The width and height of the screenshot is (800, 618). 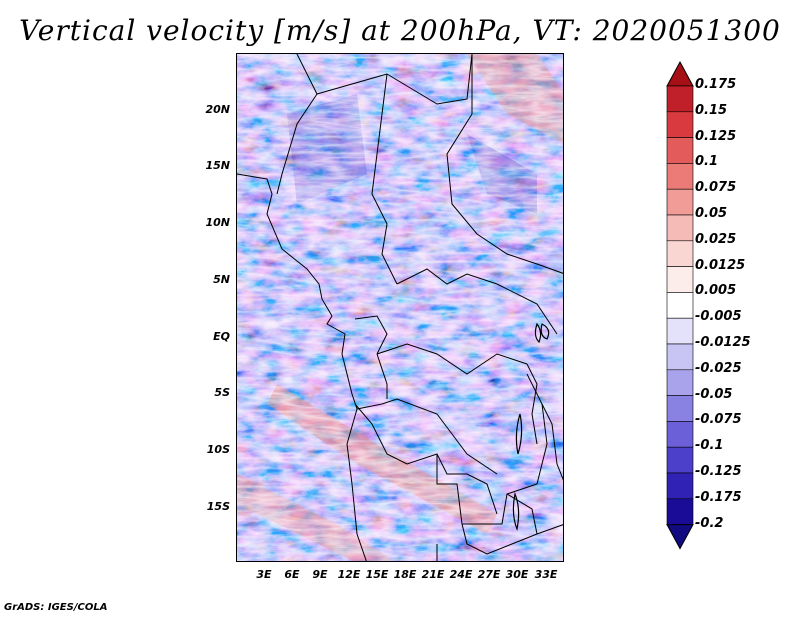 I want to click on footer-credit: GrADS: IGES/COLA, so click(x=56, y=607).